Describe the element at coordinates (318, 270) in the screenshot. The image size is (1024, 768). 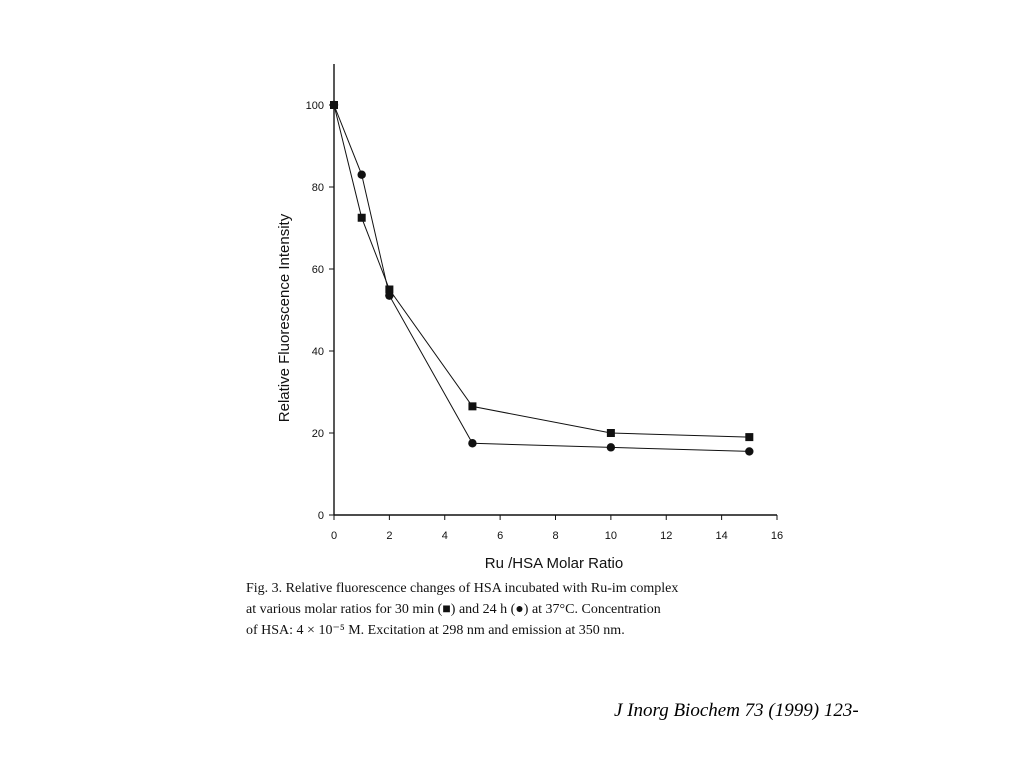
I see `y-tick-label: 60` at that location.